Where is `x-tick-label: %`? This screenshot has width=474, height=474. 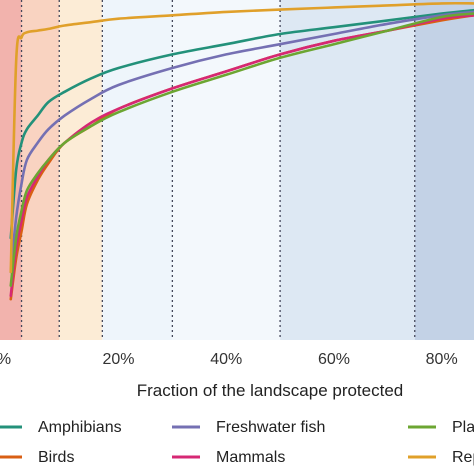
x-tick-label: % is located at coordinates (5, 359).